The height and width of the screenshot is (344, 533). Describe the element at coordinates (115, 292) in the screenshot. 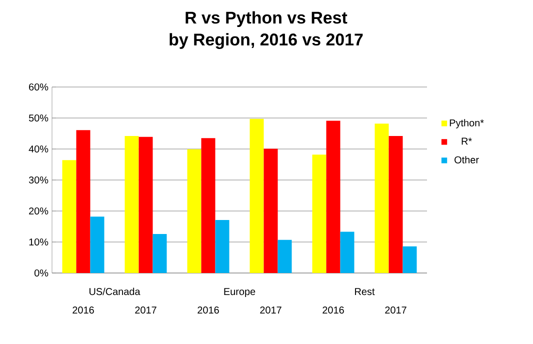

I see `text: US/Canada` at that location.